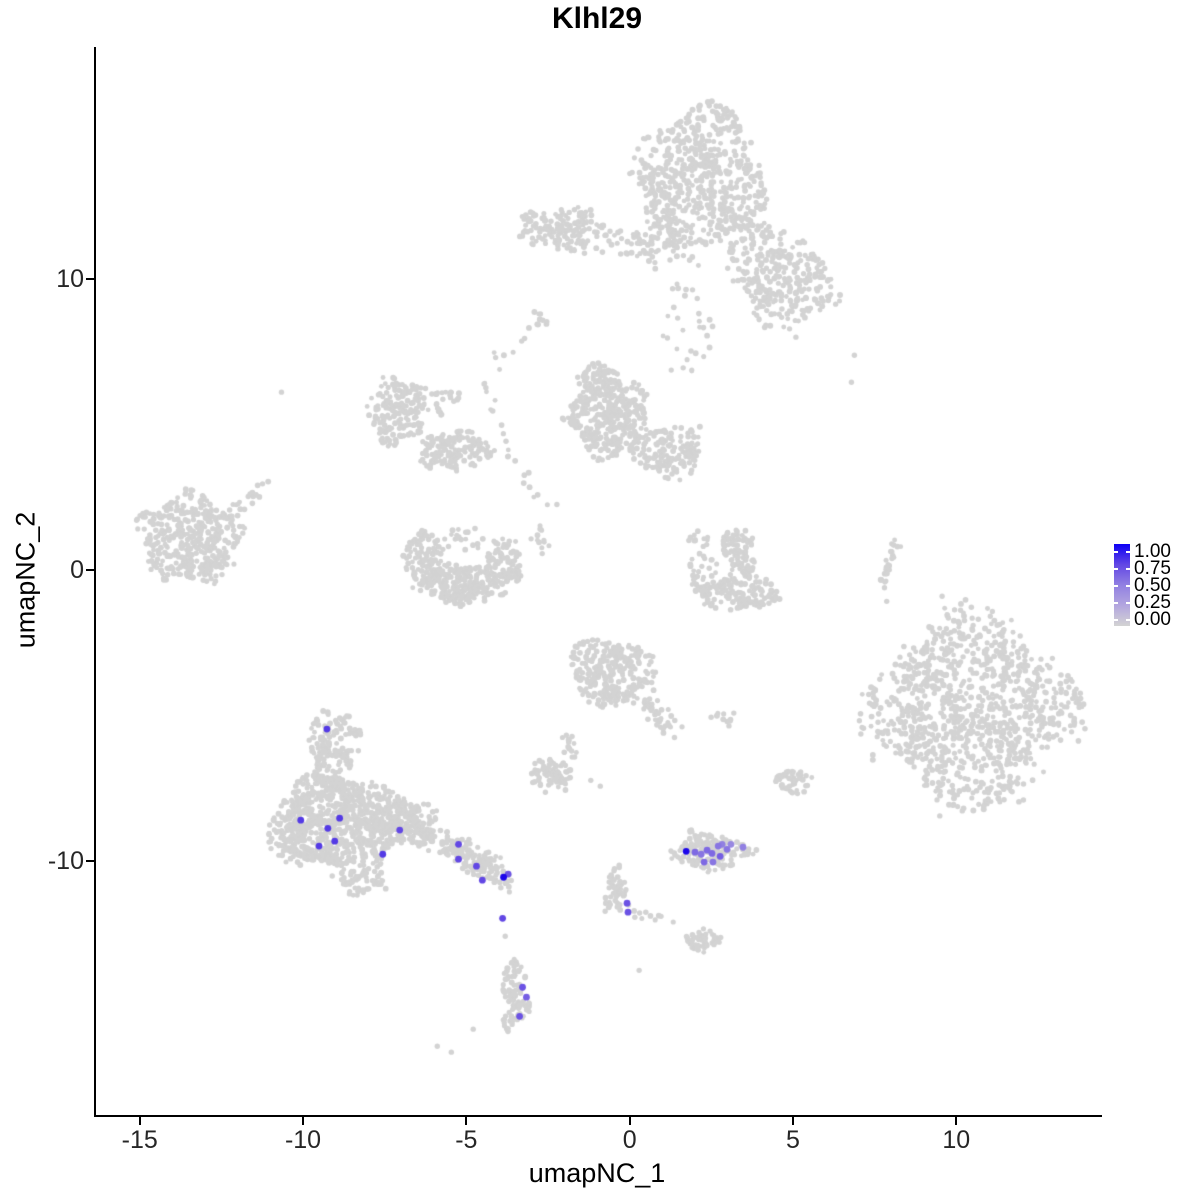 Image resolution: width=1200 pixels, height=1200 pixels. What do you see at coordinates (1152, 551) in the screenshot?
I see `legend-tick-label: 1.00` at bounding box center [1152, 551].